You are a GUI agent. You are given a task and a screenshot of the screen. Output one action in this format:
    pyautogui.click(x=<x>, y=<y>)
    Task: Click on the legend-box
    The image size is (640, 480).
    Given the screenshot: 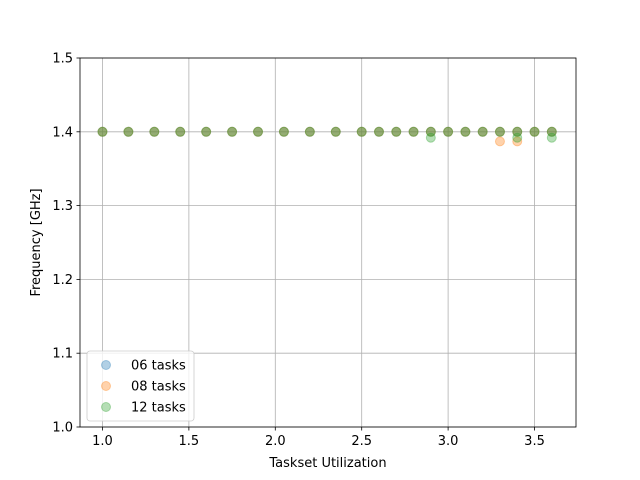 What is the action you would take?
    pyautogui.click(x=140, y=386)
    